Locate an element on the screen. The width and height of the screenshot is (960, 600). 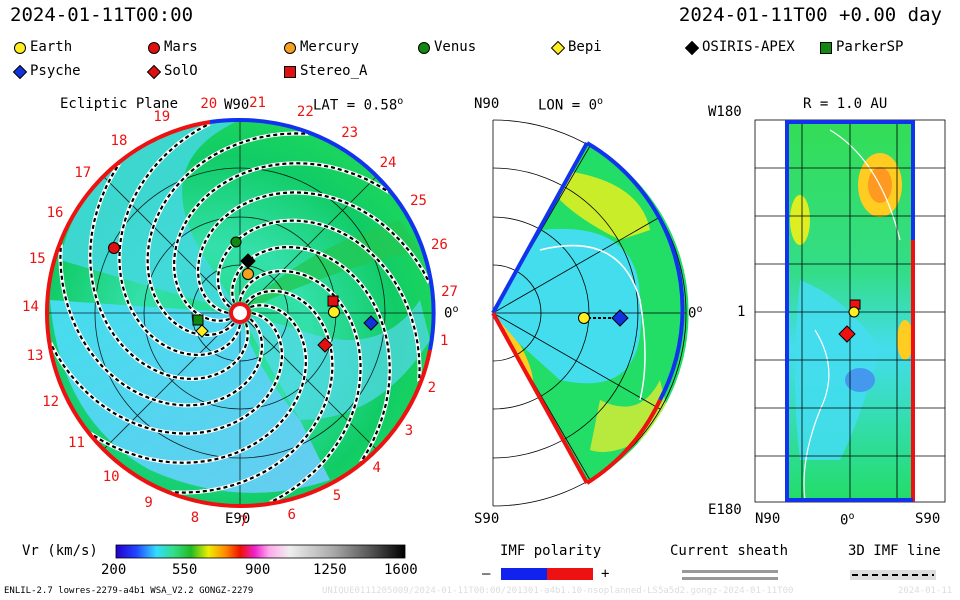
carrington-label: 14 is located at coordinates (30, 307).